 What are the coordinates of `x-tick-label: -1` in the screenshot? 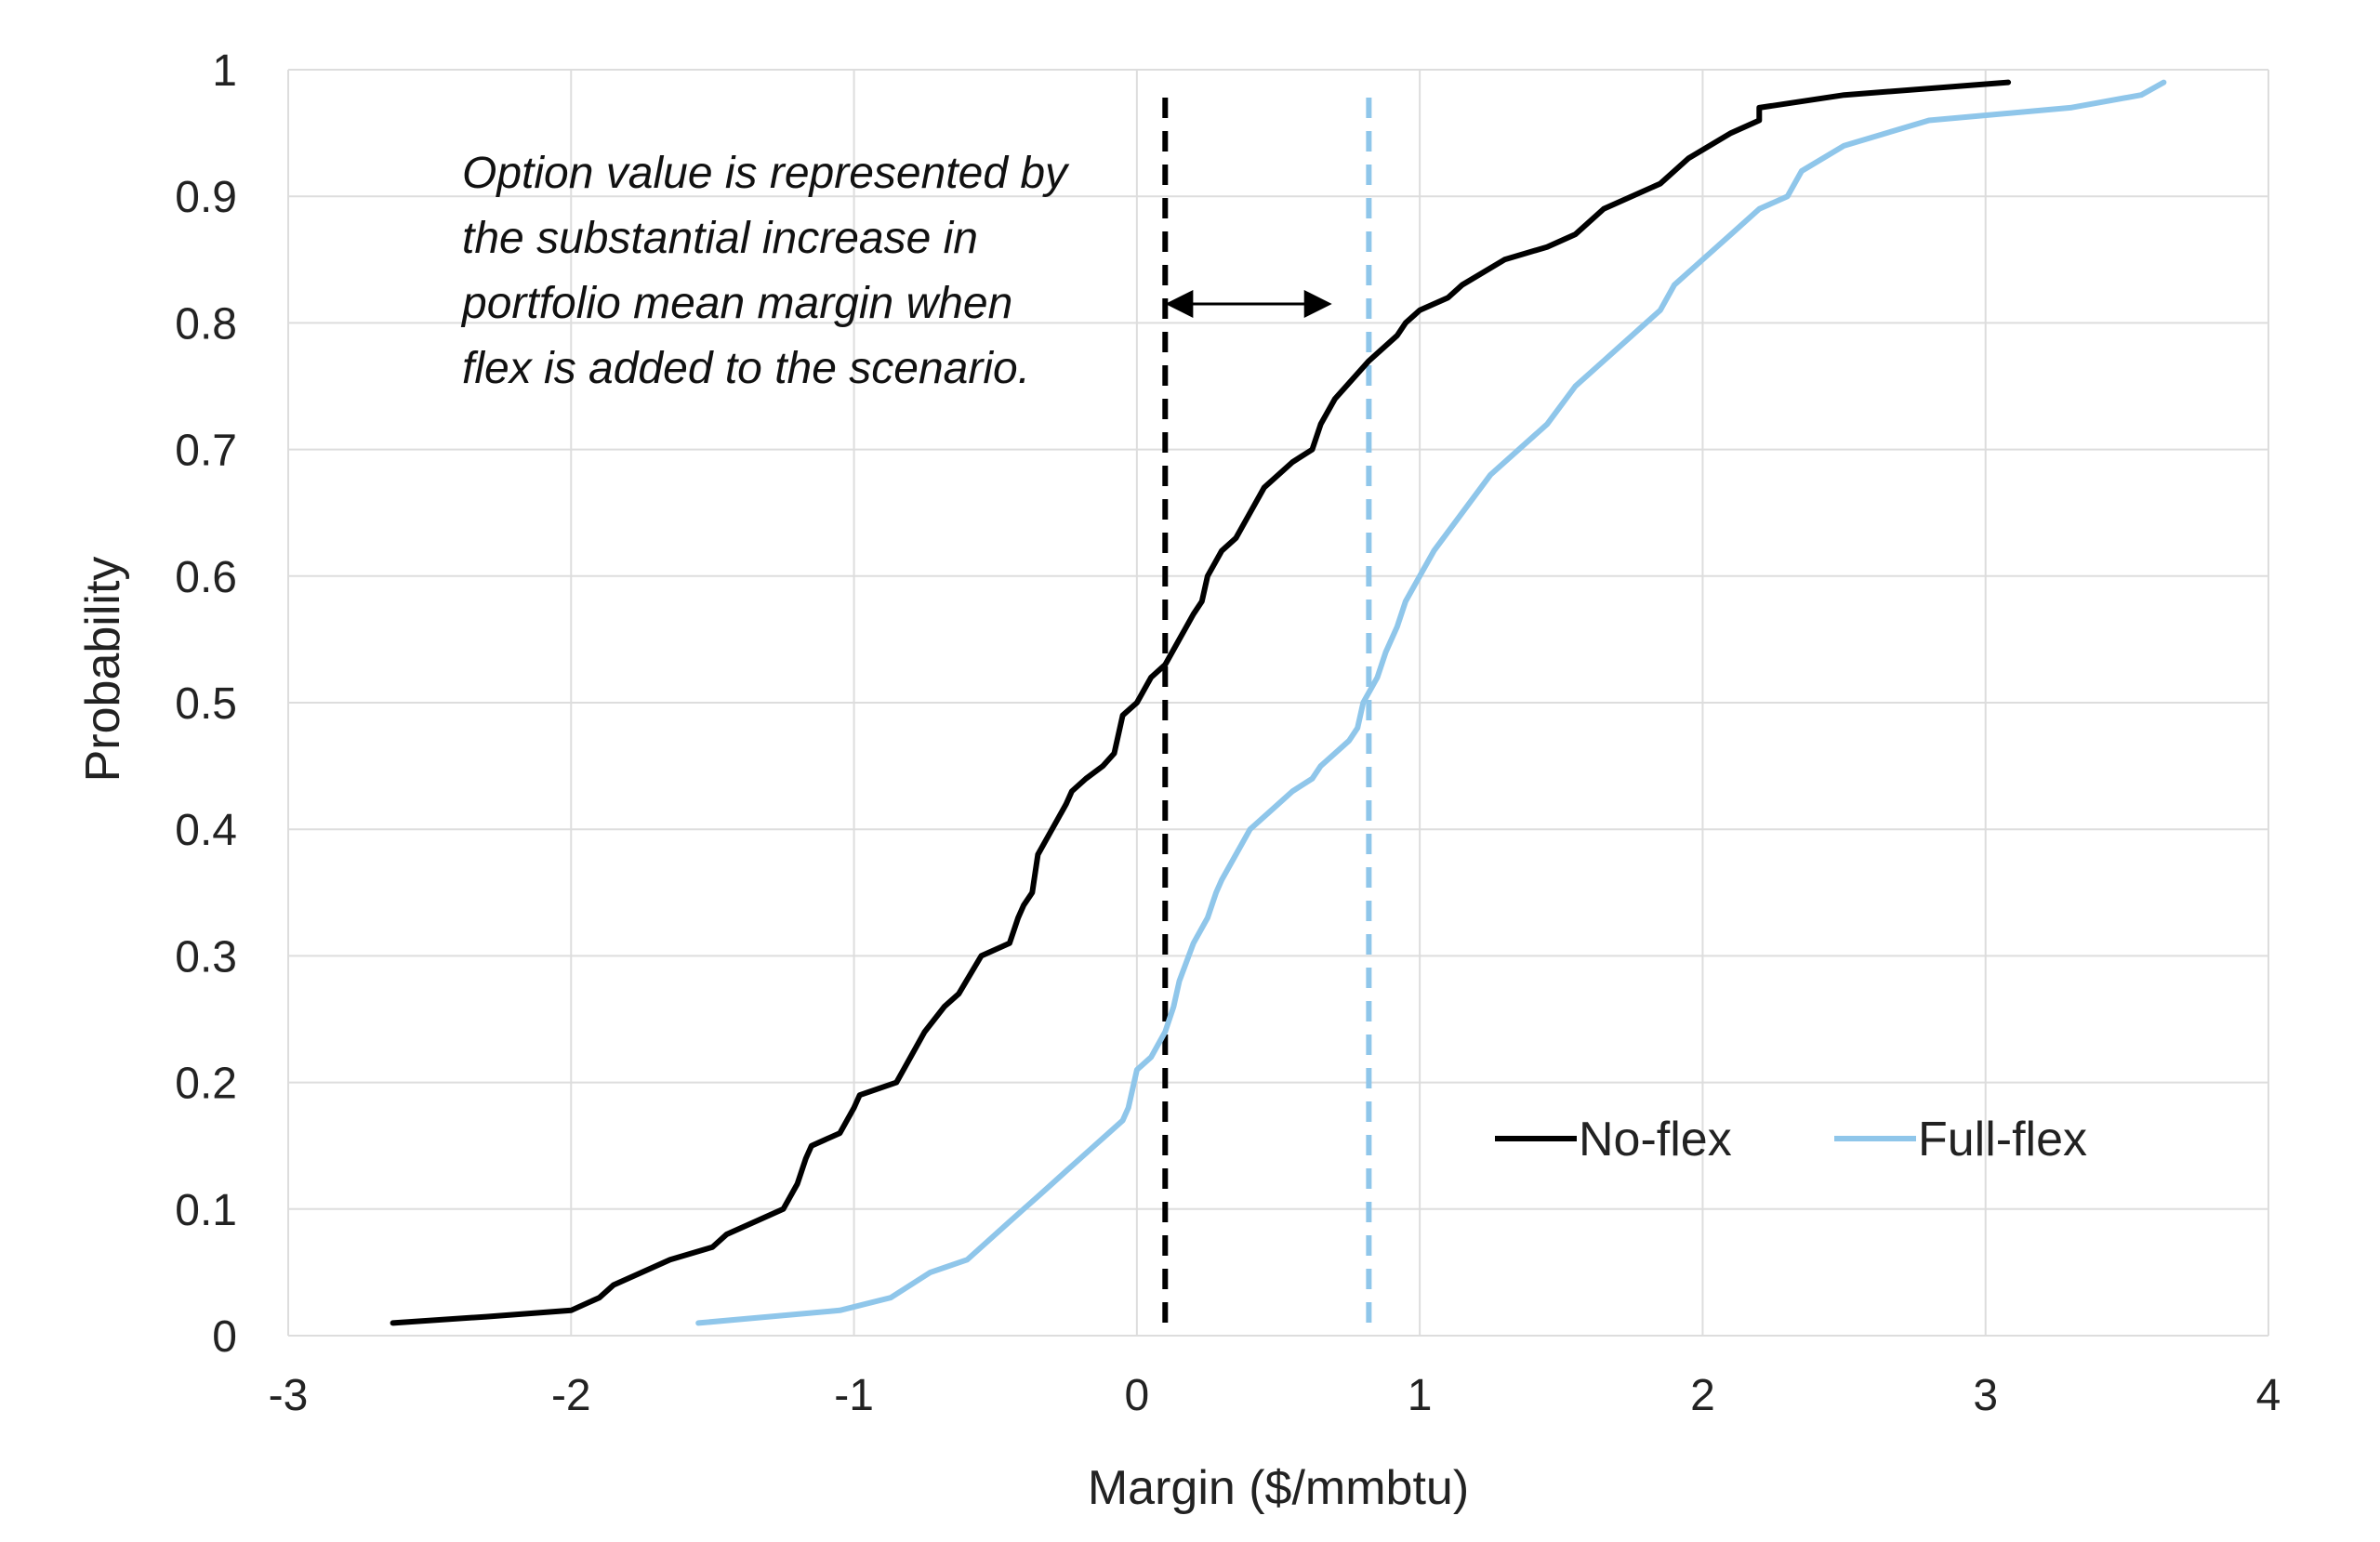 It's located at (854, 1395).